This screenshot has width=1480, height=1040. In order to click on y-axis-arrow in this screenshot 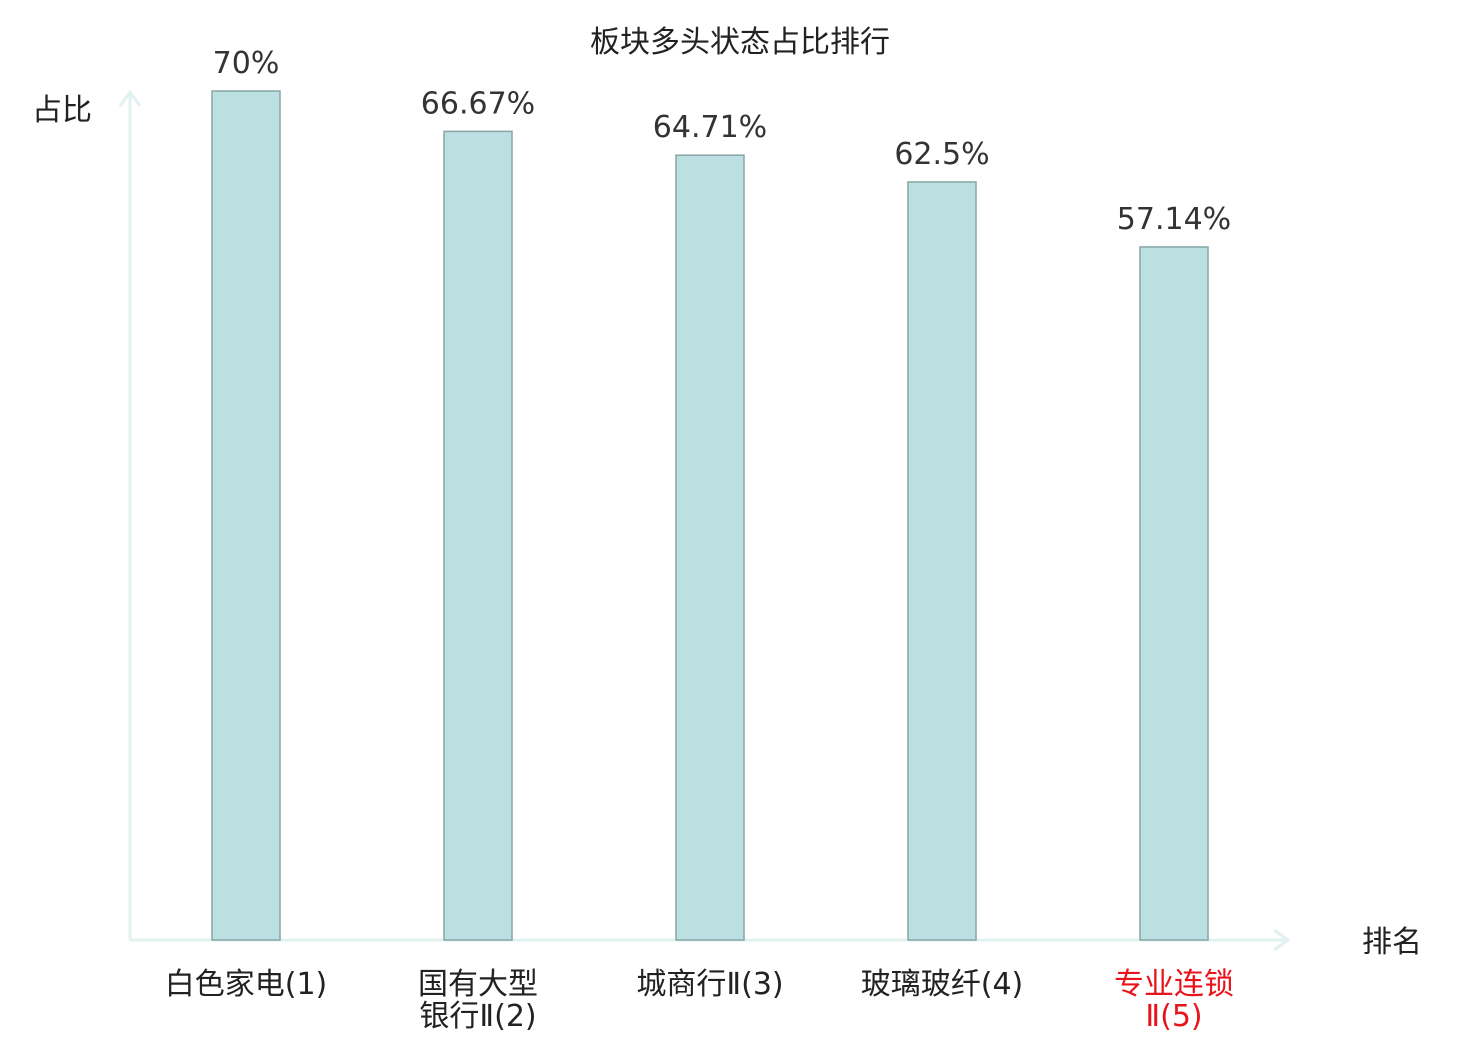, I will do `click(130, 98)`.